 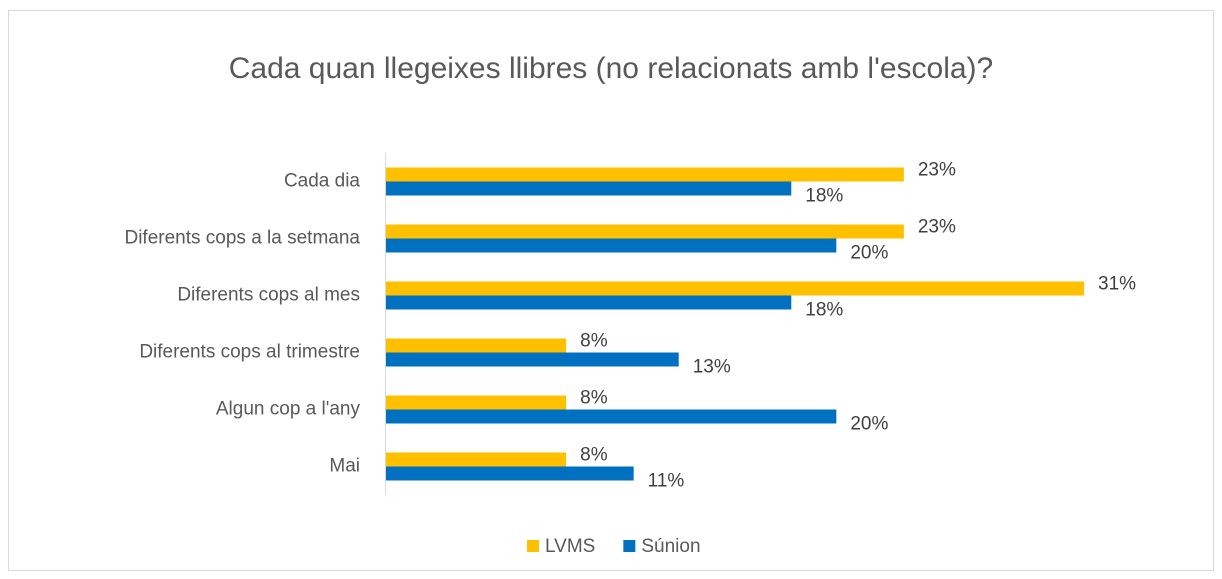 I want to click on y-tick-label: Mai, so click(x=344, y=466).